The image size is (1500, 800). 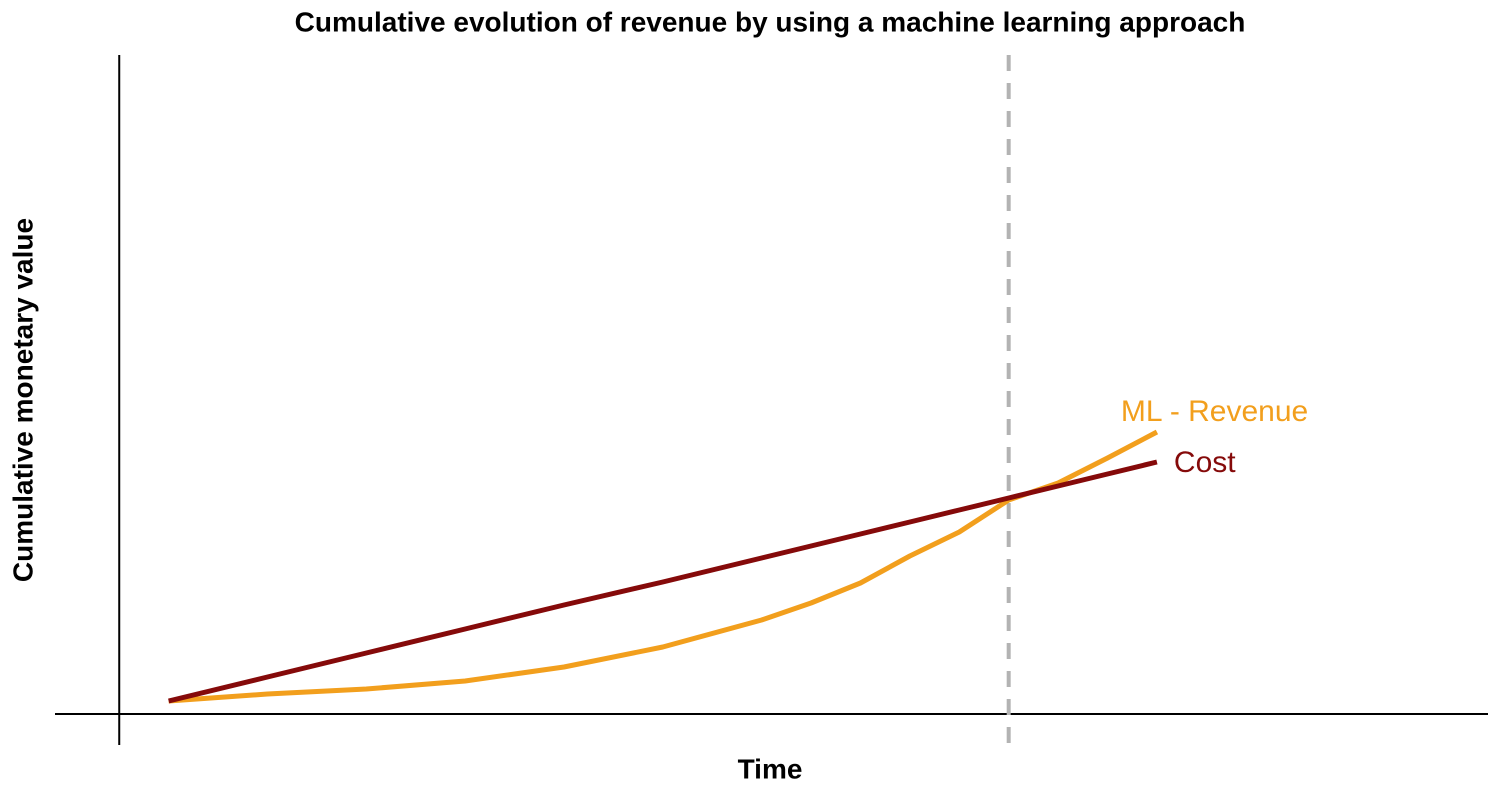 I want to click on x-axis-title: Time, so click(x=770, y=768).